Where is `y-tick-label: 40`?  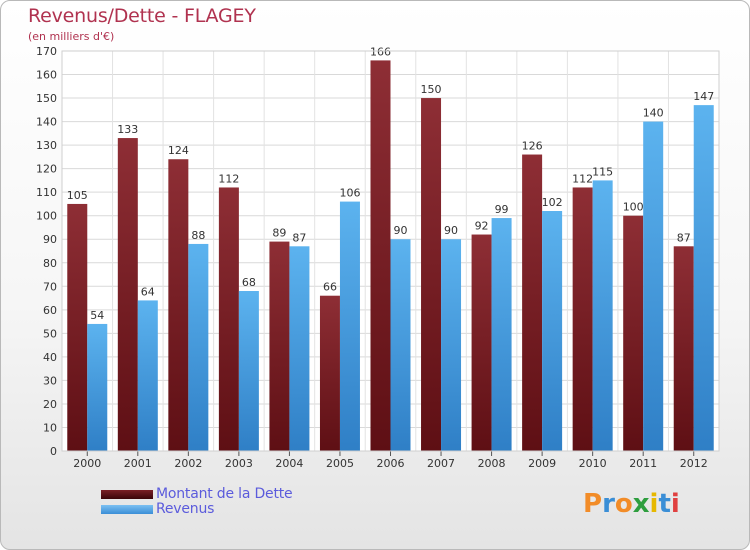 y-tick-label: 40 is located at coordinates (50, 357).